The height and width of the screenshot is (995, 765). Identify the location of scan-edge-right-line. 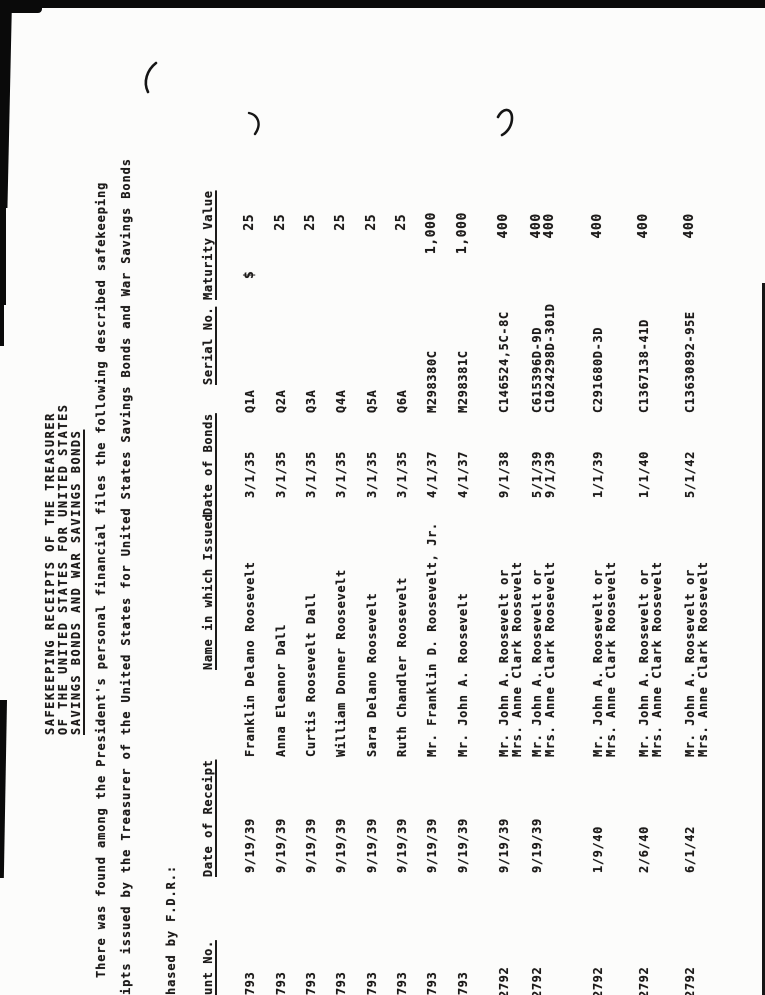
(763, 639).